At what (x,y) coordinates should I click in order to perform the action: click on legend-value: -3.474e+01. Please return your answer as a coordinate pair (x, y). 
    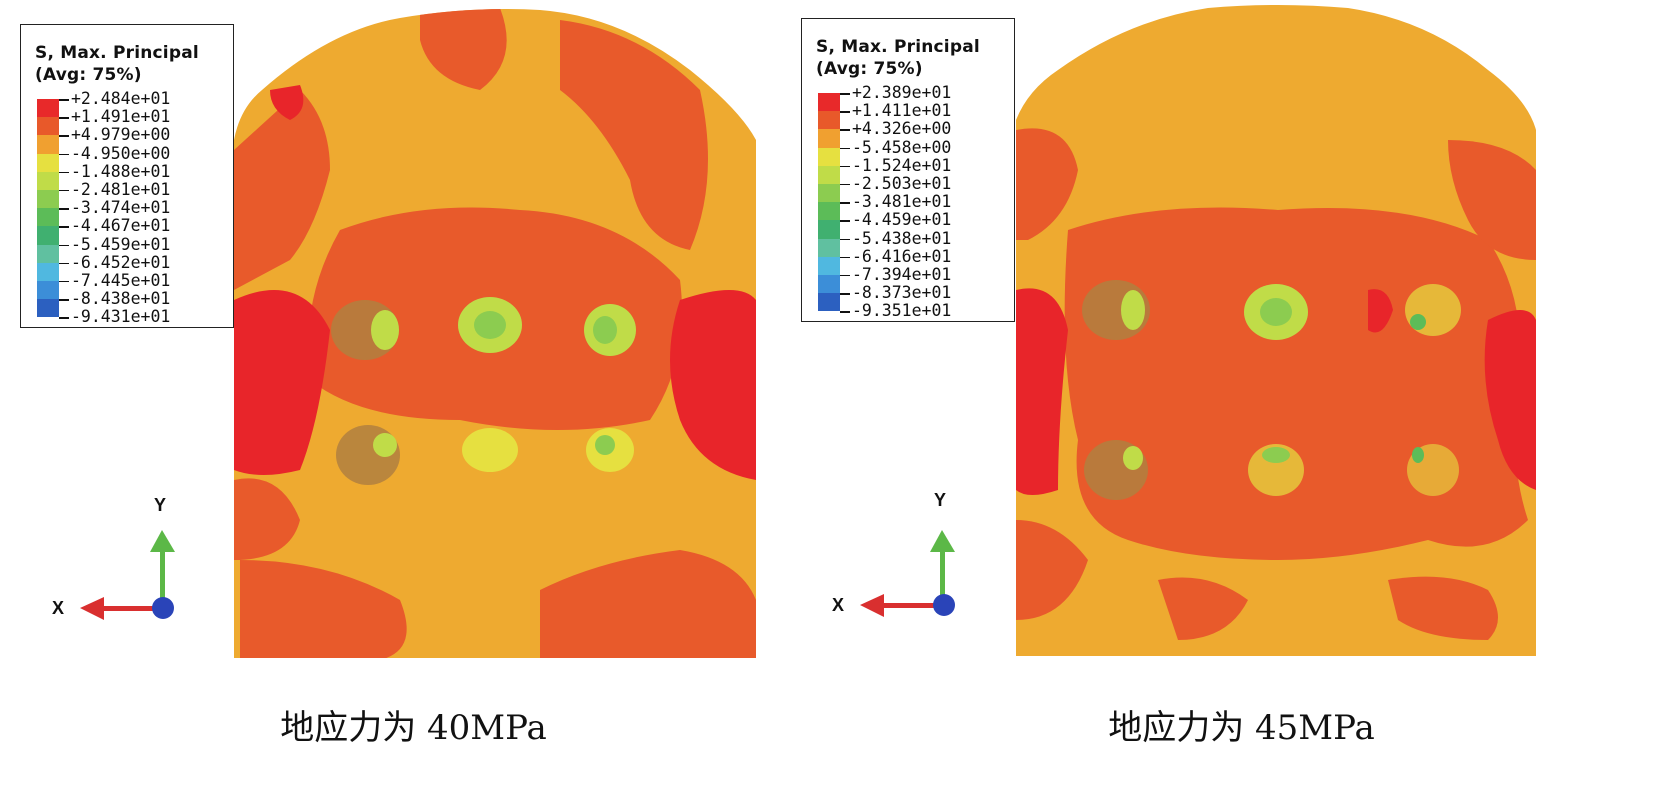
    Looking at the image, I should click on (121, 208).